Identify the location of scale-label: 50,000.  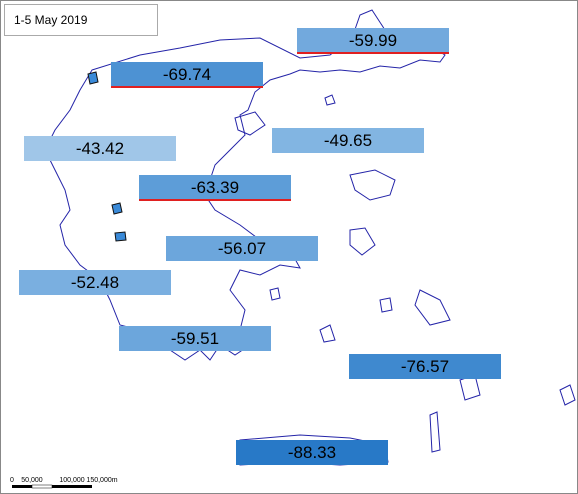
(32, 480).